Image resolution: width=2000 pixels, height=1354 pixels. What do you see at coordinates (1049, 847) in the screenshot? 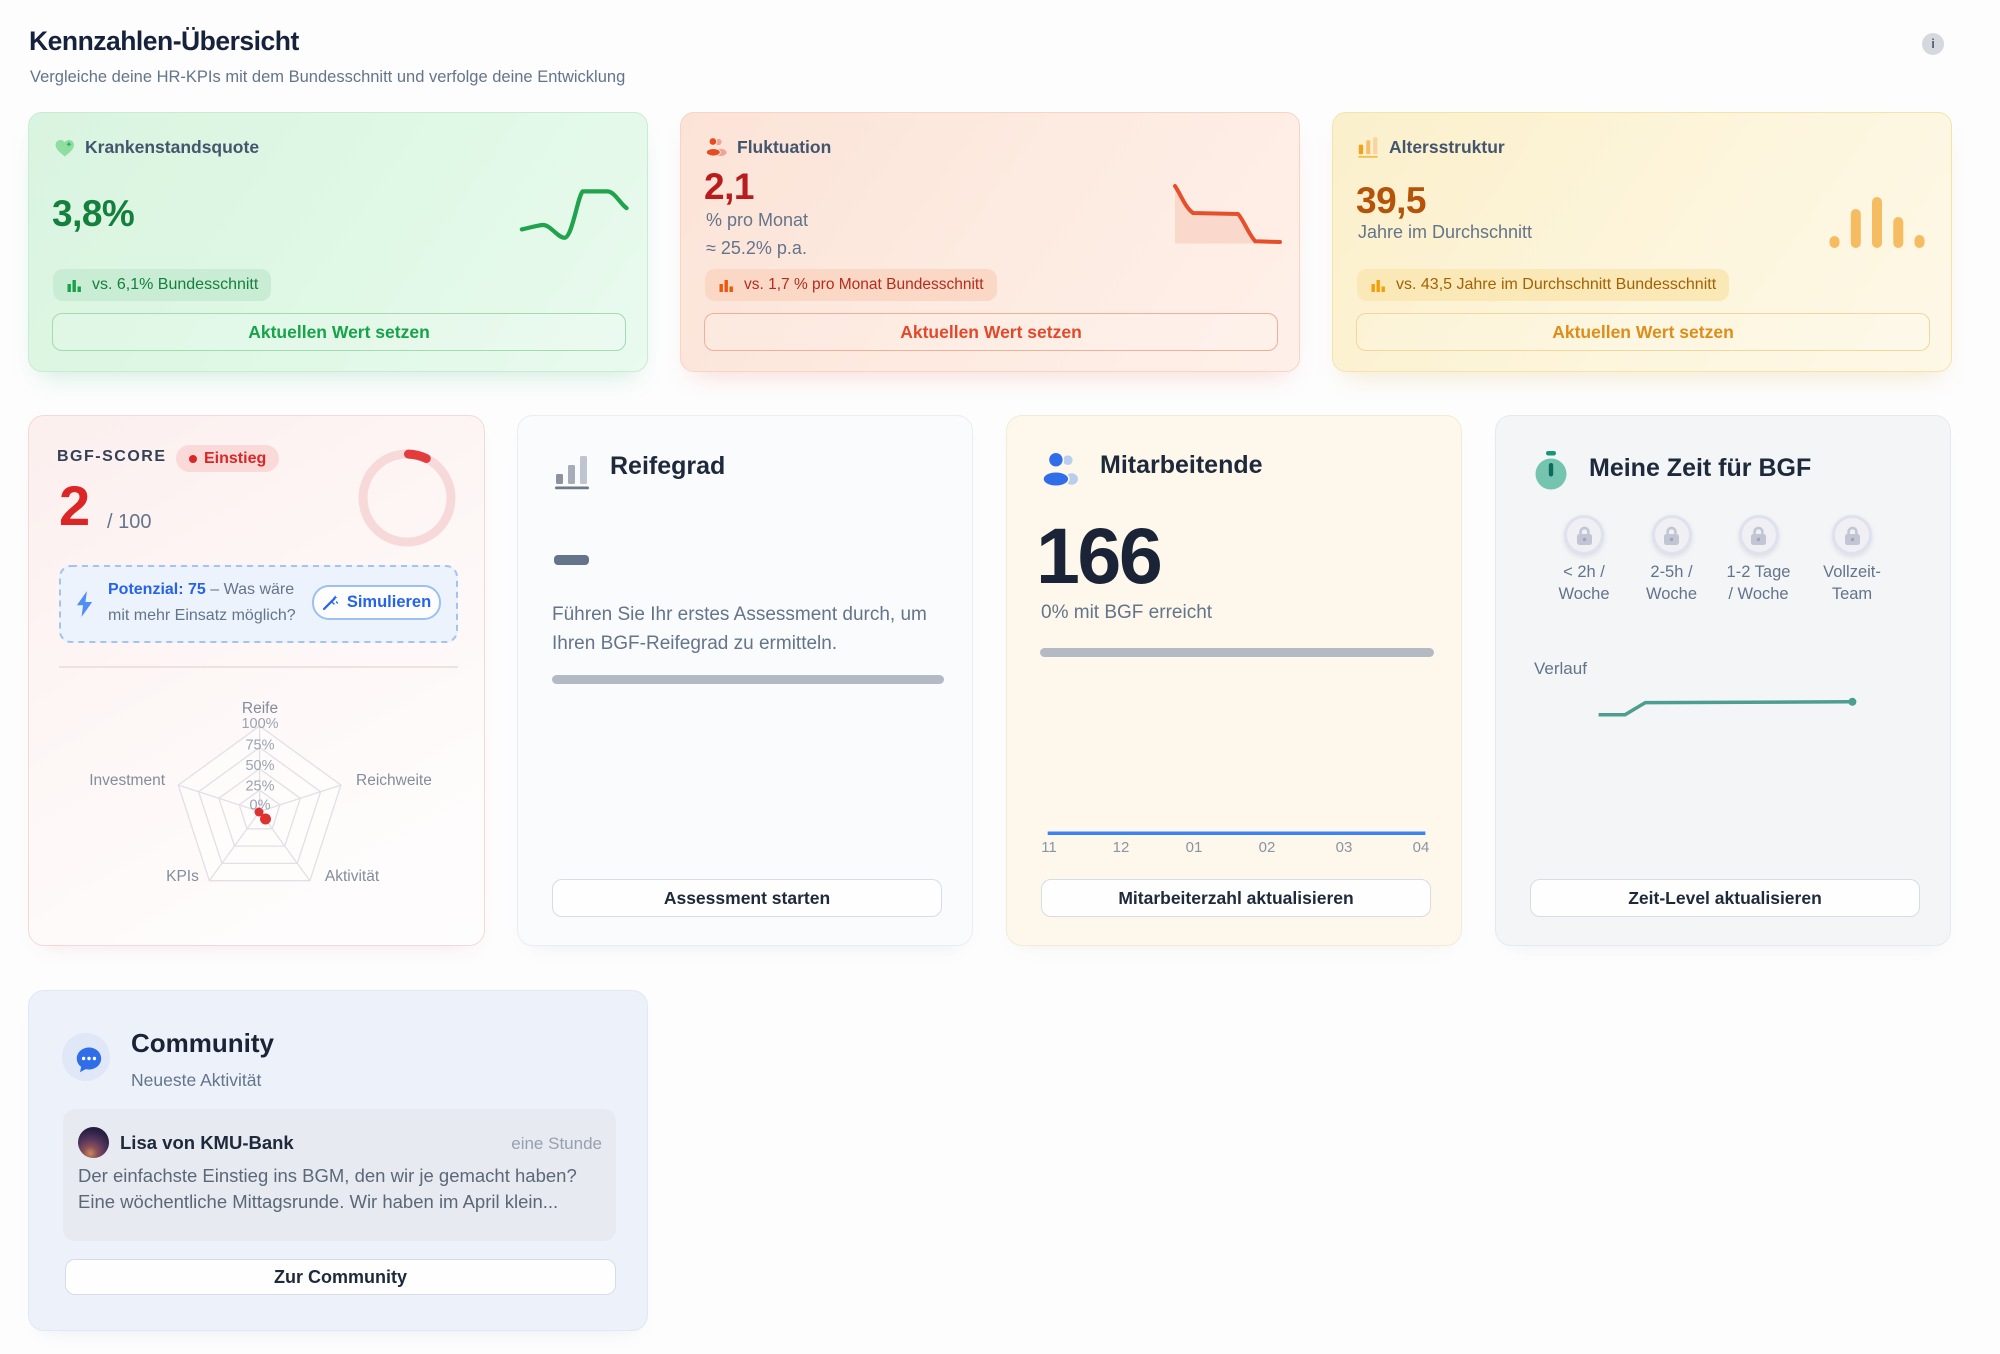
I see `svg-text: 11` at bounding box center [1049, 847].